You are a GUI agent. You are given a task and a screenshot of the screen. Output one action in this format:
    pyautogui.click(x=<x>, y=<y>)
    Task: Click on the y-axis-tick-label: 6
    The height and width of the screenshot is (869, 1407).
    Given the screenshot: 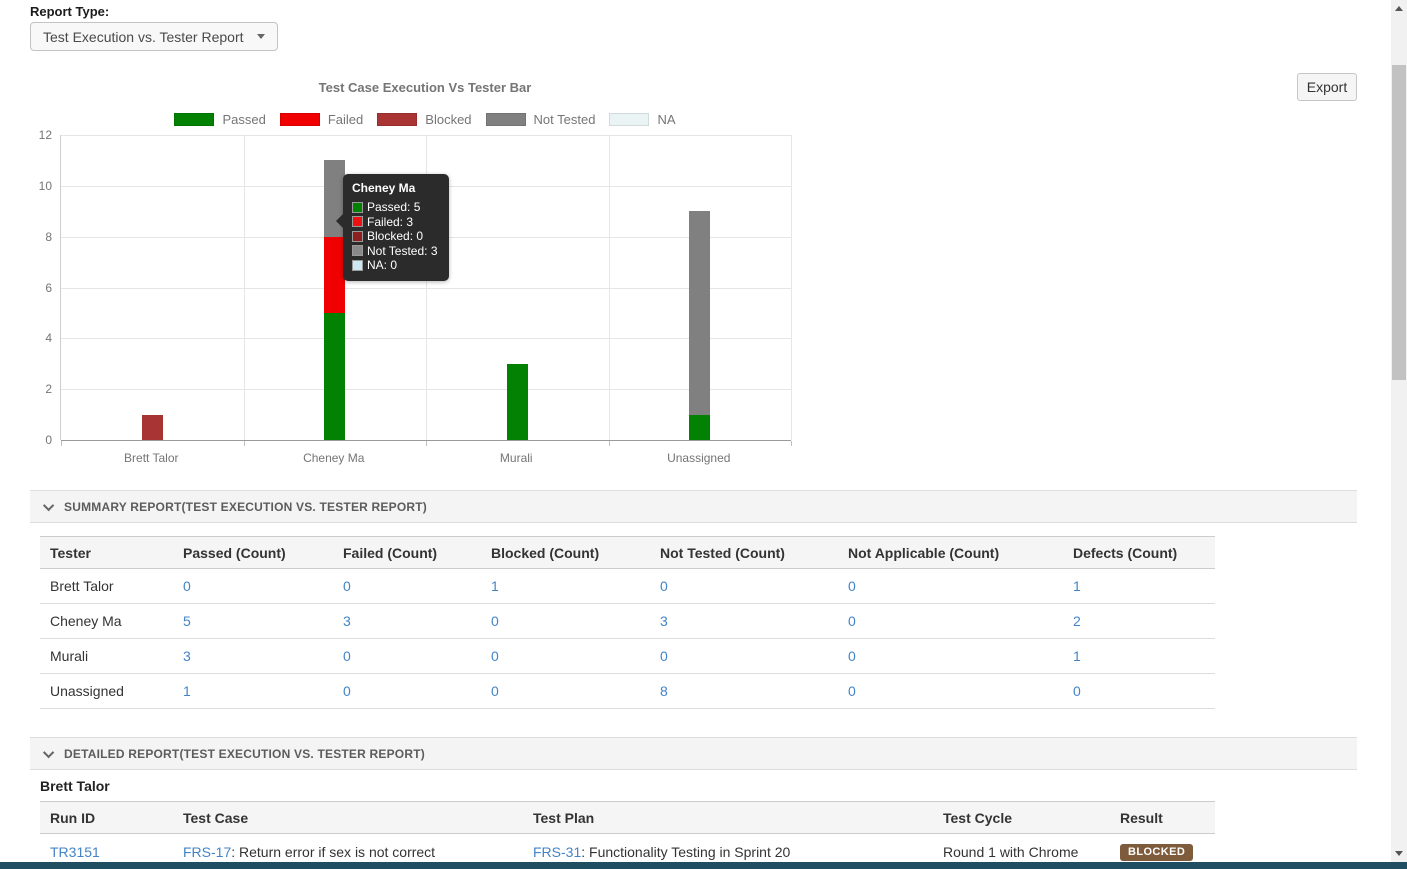 What is the action you would take?
    pyautogui.click(x=48, y=287)
    